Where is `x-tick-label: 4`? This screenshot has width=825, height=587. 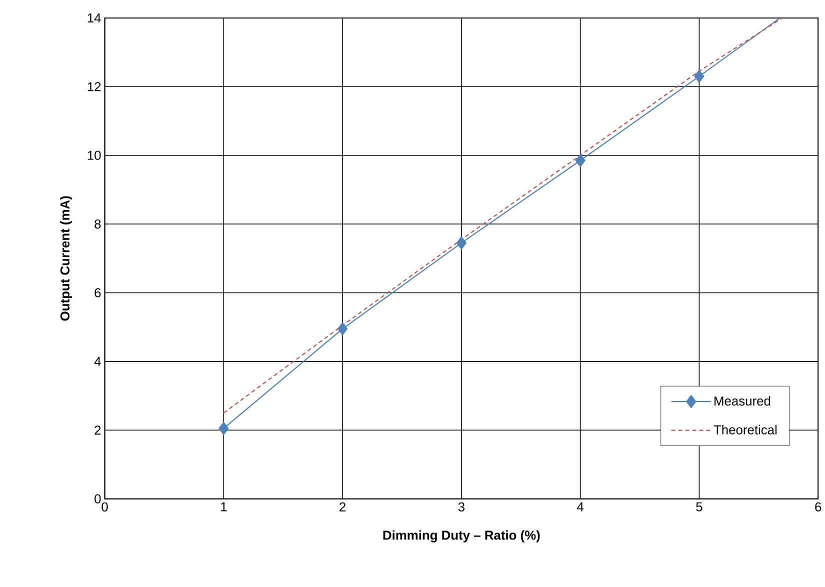 x-tick-label: 4 is located at coordinates (580, 507).